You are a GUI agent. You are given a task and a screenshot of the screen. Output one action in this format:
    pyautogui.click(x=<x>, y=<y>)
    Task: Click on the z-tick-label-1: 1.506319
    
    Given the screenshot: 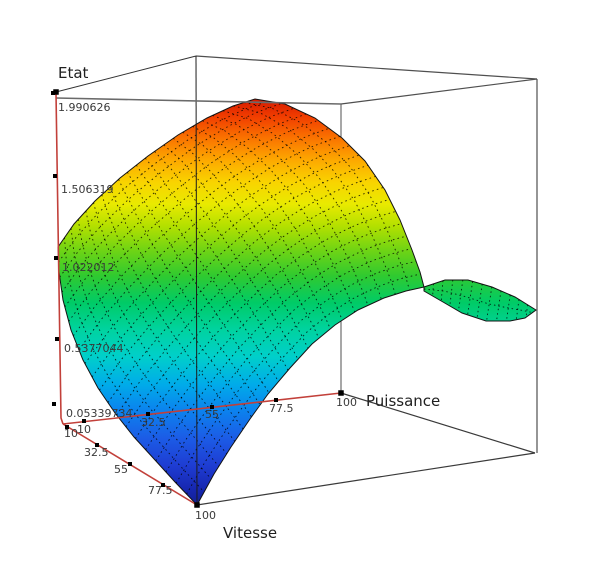 What is the action you would take?
    pyautogui.click(x=87, y=189)
    